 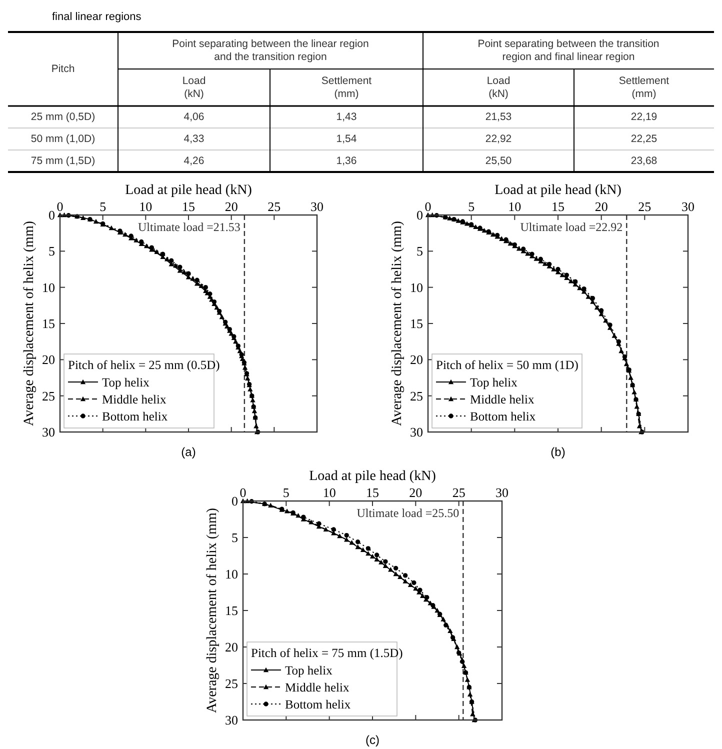 What do you see at coordinates (271, 50) in the screenshot?
I see `text: Point separating between the linear region and the transition region` at bounding box center [271, 50].